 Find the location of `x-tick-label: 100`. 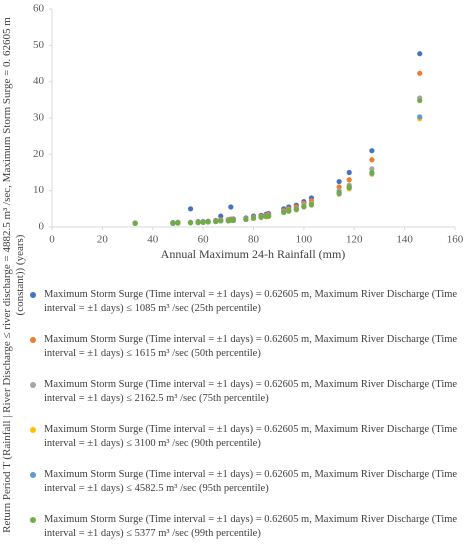

x-tick-label: 100 is located at coordinates (304, 240).